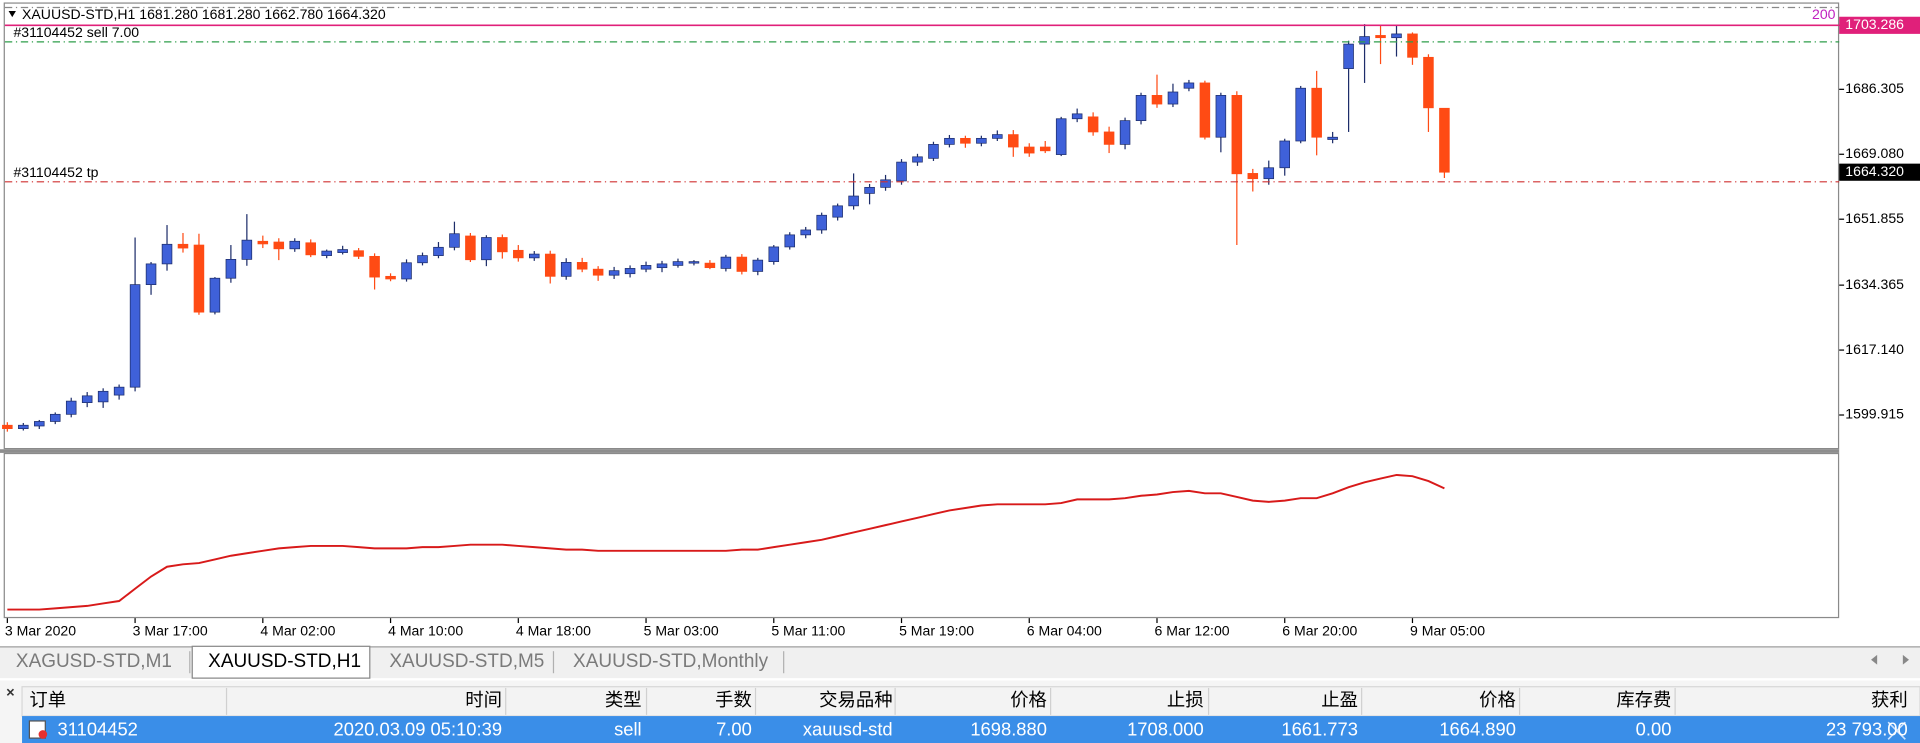  I want to click on column-header: 类型, so click(623, 699).